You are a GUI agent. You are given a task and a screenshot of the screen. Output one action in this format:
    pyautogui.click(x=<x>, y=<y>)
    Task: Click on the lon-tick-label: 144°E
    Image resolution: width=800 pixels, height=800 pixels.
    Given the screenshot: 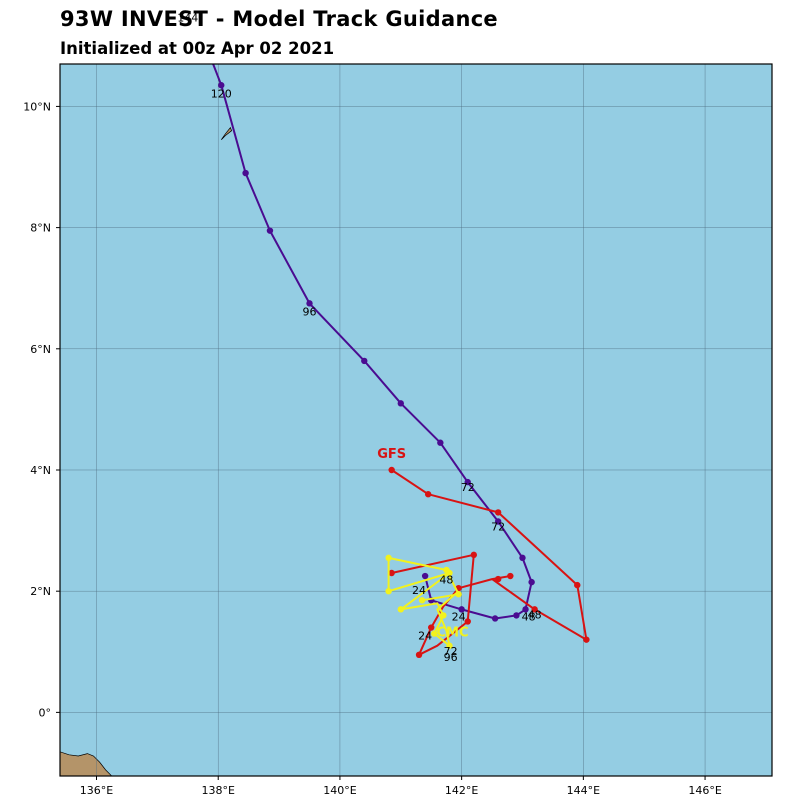 What is the action you would take?
    pyautogui.click(x=583, y=790)
    